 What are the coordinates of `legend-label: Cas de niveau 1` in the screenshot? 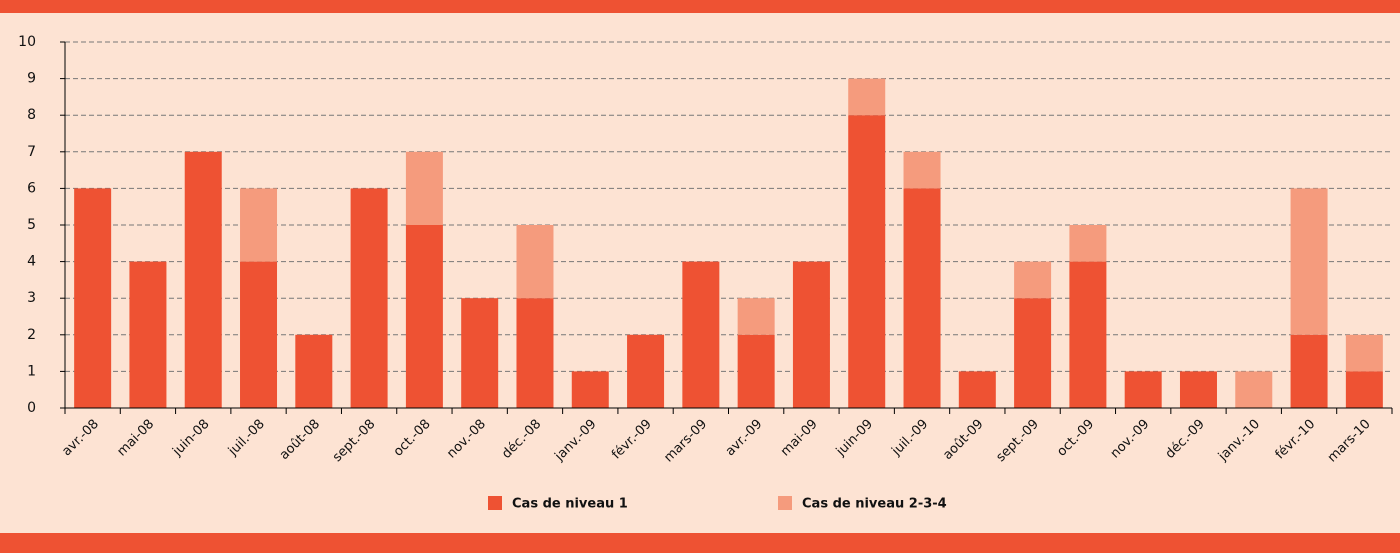 It's located at (570, 504).